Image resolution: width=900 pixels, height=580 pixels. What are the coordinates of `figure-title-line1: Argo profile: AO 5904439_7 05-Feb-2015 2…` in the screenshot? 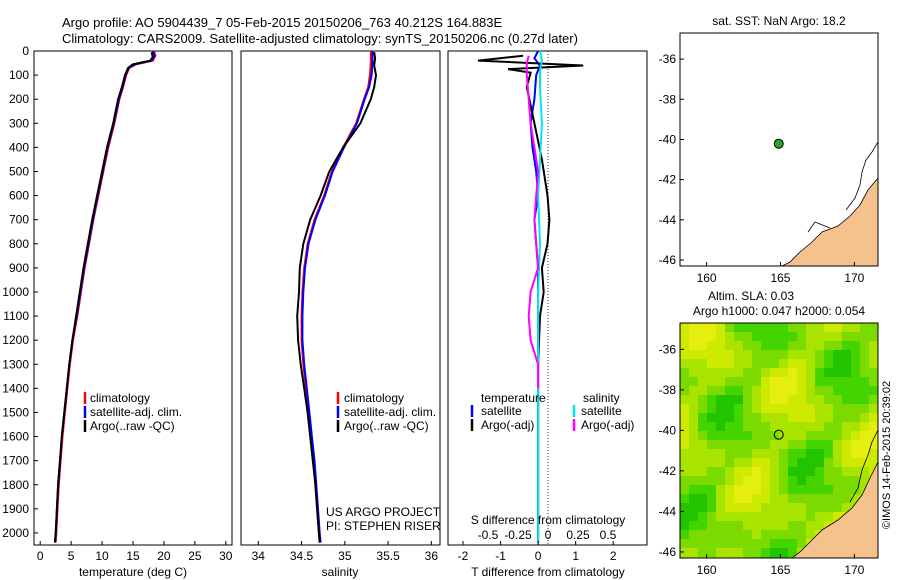 It's located at (282, 22).